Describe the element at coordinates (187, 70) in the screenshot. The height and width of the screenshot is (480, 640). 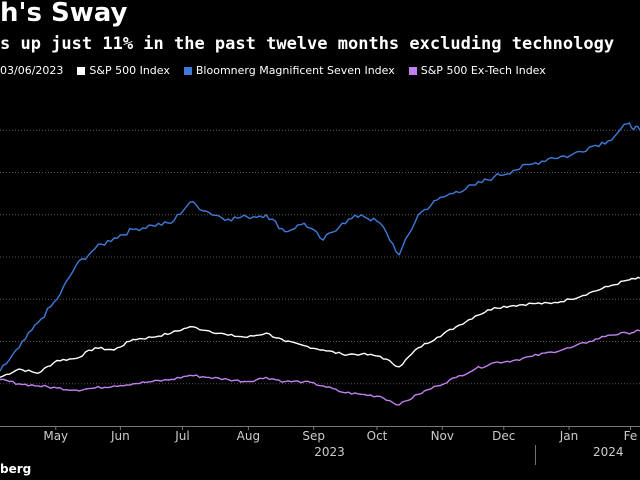
I see `legend-swatch-magnificent-seven` at that location.